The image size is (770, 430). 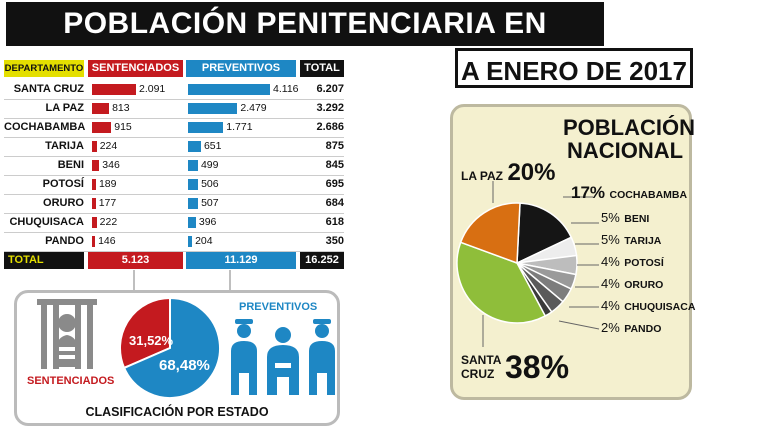 I want to click on police-officers-icon, so click(x=283, y=357).